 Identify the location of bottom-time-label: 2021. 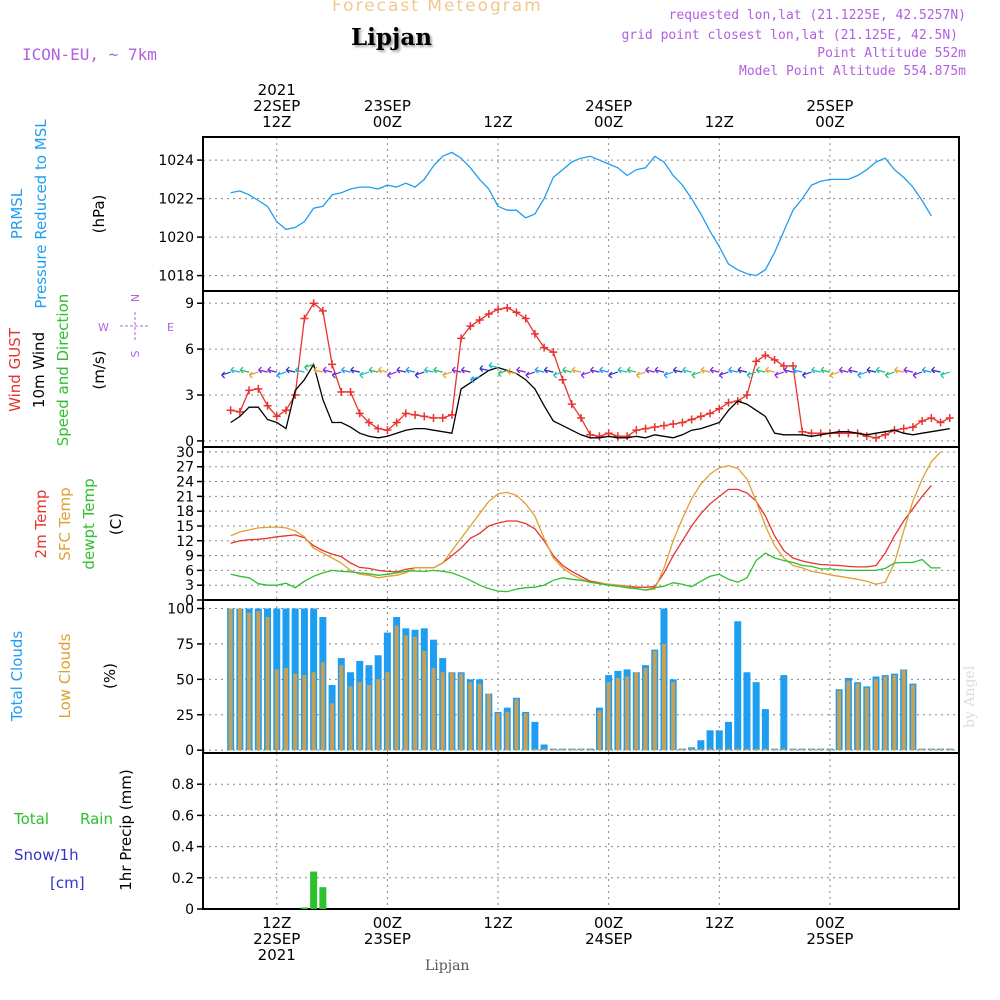
(277, 955).